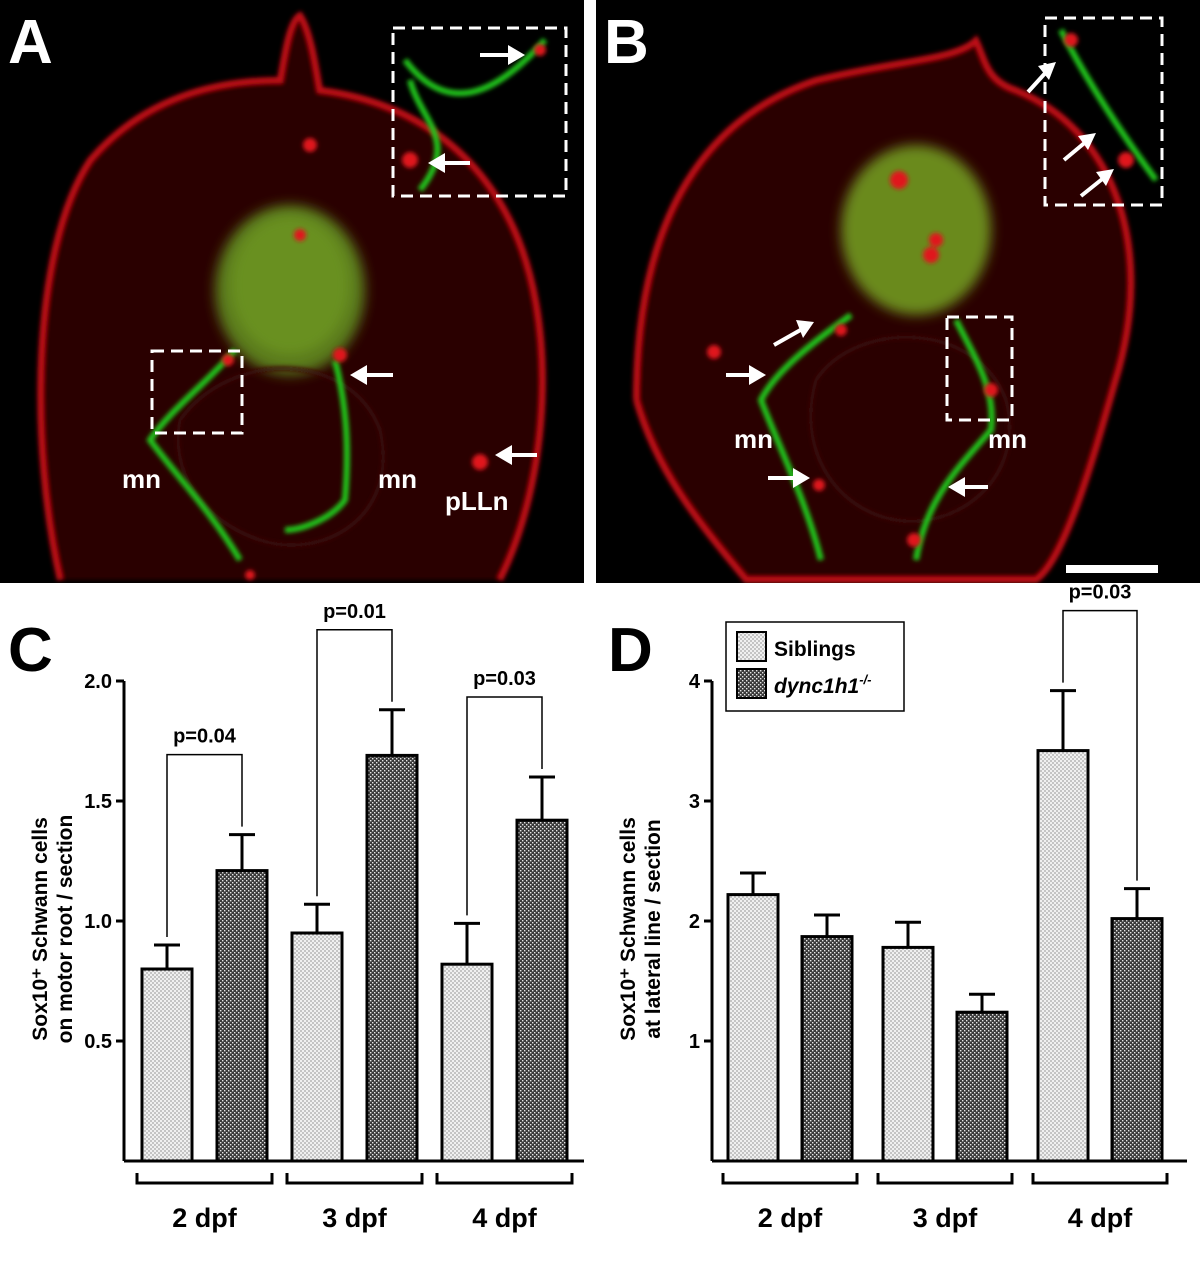 This screenshot has height=1262, width=1200. Describe the element at coordinates (979, 368) in the screenshot. I see `zoom-region-box-b` at that location.